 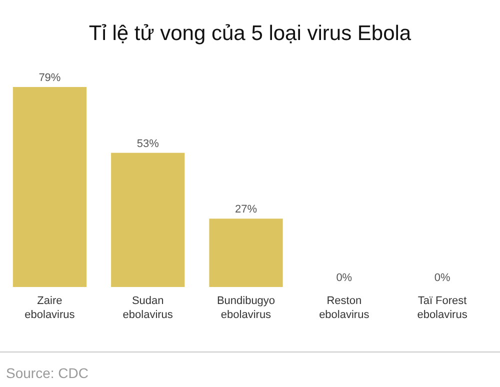 I want to click on x-tick-label: Taï Forest ebolavirus, so click(x=442, y=308).